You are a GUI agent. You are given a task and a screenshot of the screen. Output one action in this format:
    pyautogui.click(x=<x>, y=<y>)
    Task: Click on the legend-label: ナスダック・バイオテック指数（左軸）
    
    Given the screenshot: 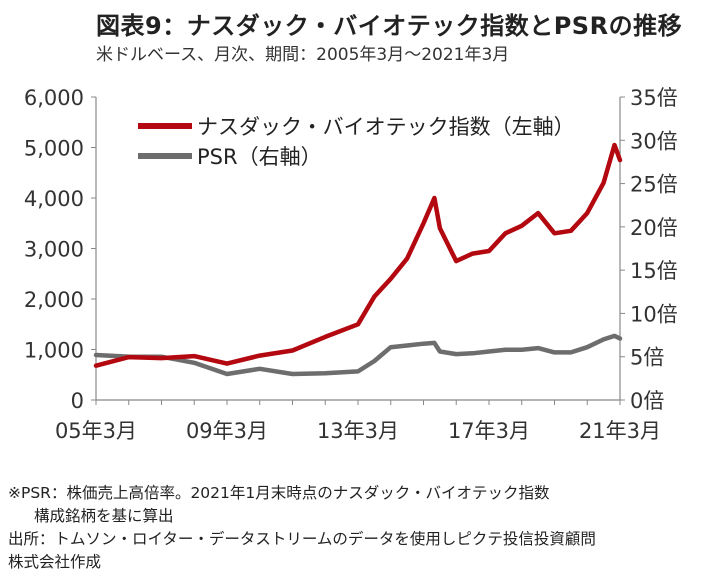 What is the action you would take?
    pyautogui.click(x=386, y=127)
    